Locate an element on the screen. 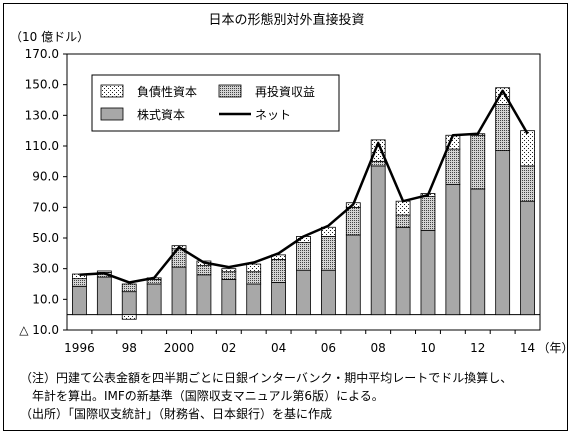 Image resolution: width=573 pixels, height=436 pixels. legend-swatch-reinvest is located at coordinates (230, 91).